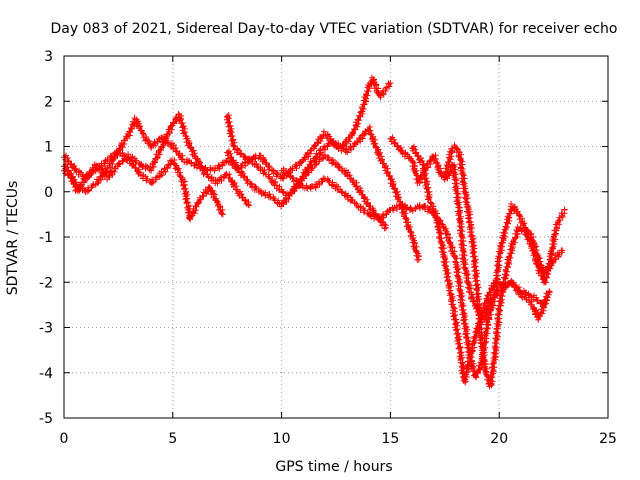 This screenshot has height=480, width=640. I want to click on y-tick-label: 3, so click(48, 57).